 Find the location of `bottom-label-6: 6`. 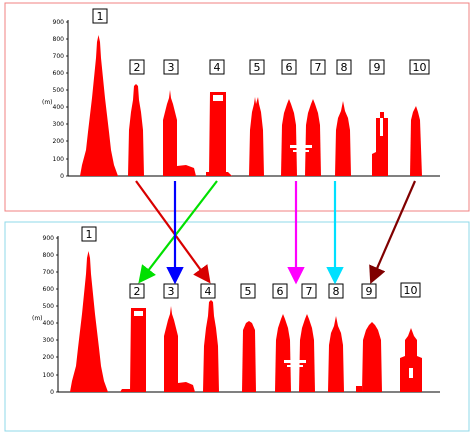

bottom-label-6: 6 is located at coordinates (280, 291).